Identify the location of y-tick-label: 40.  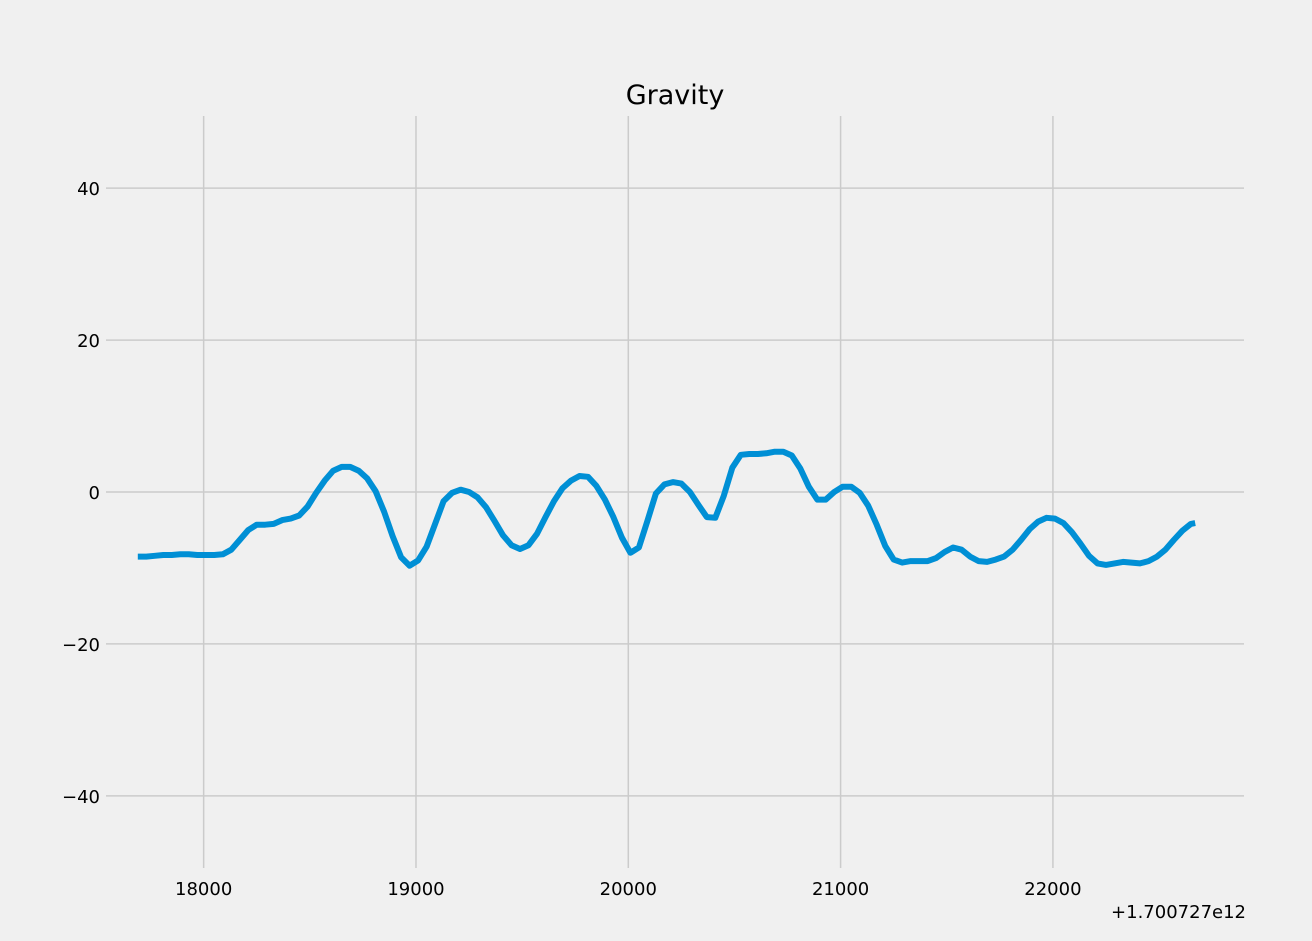
(88, 189).